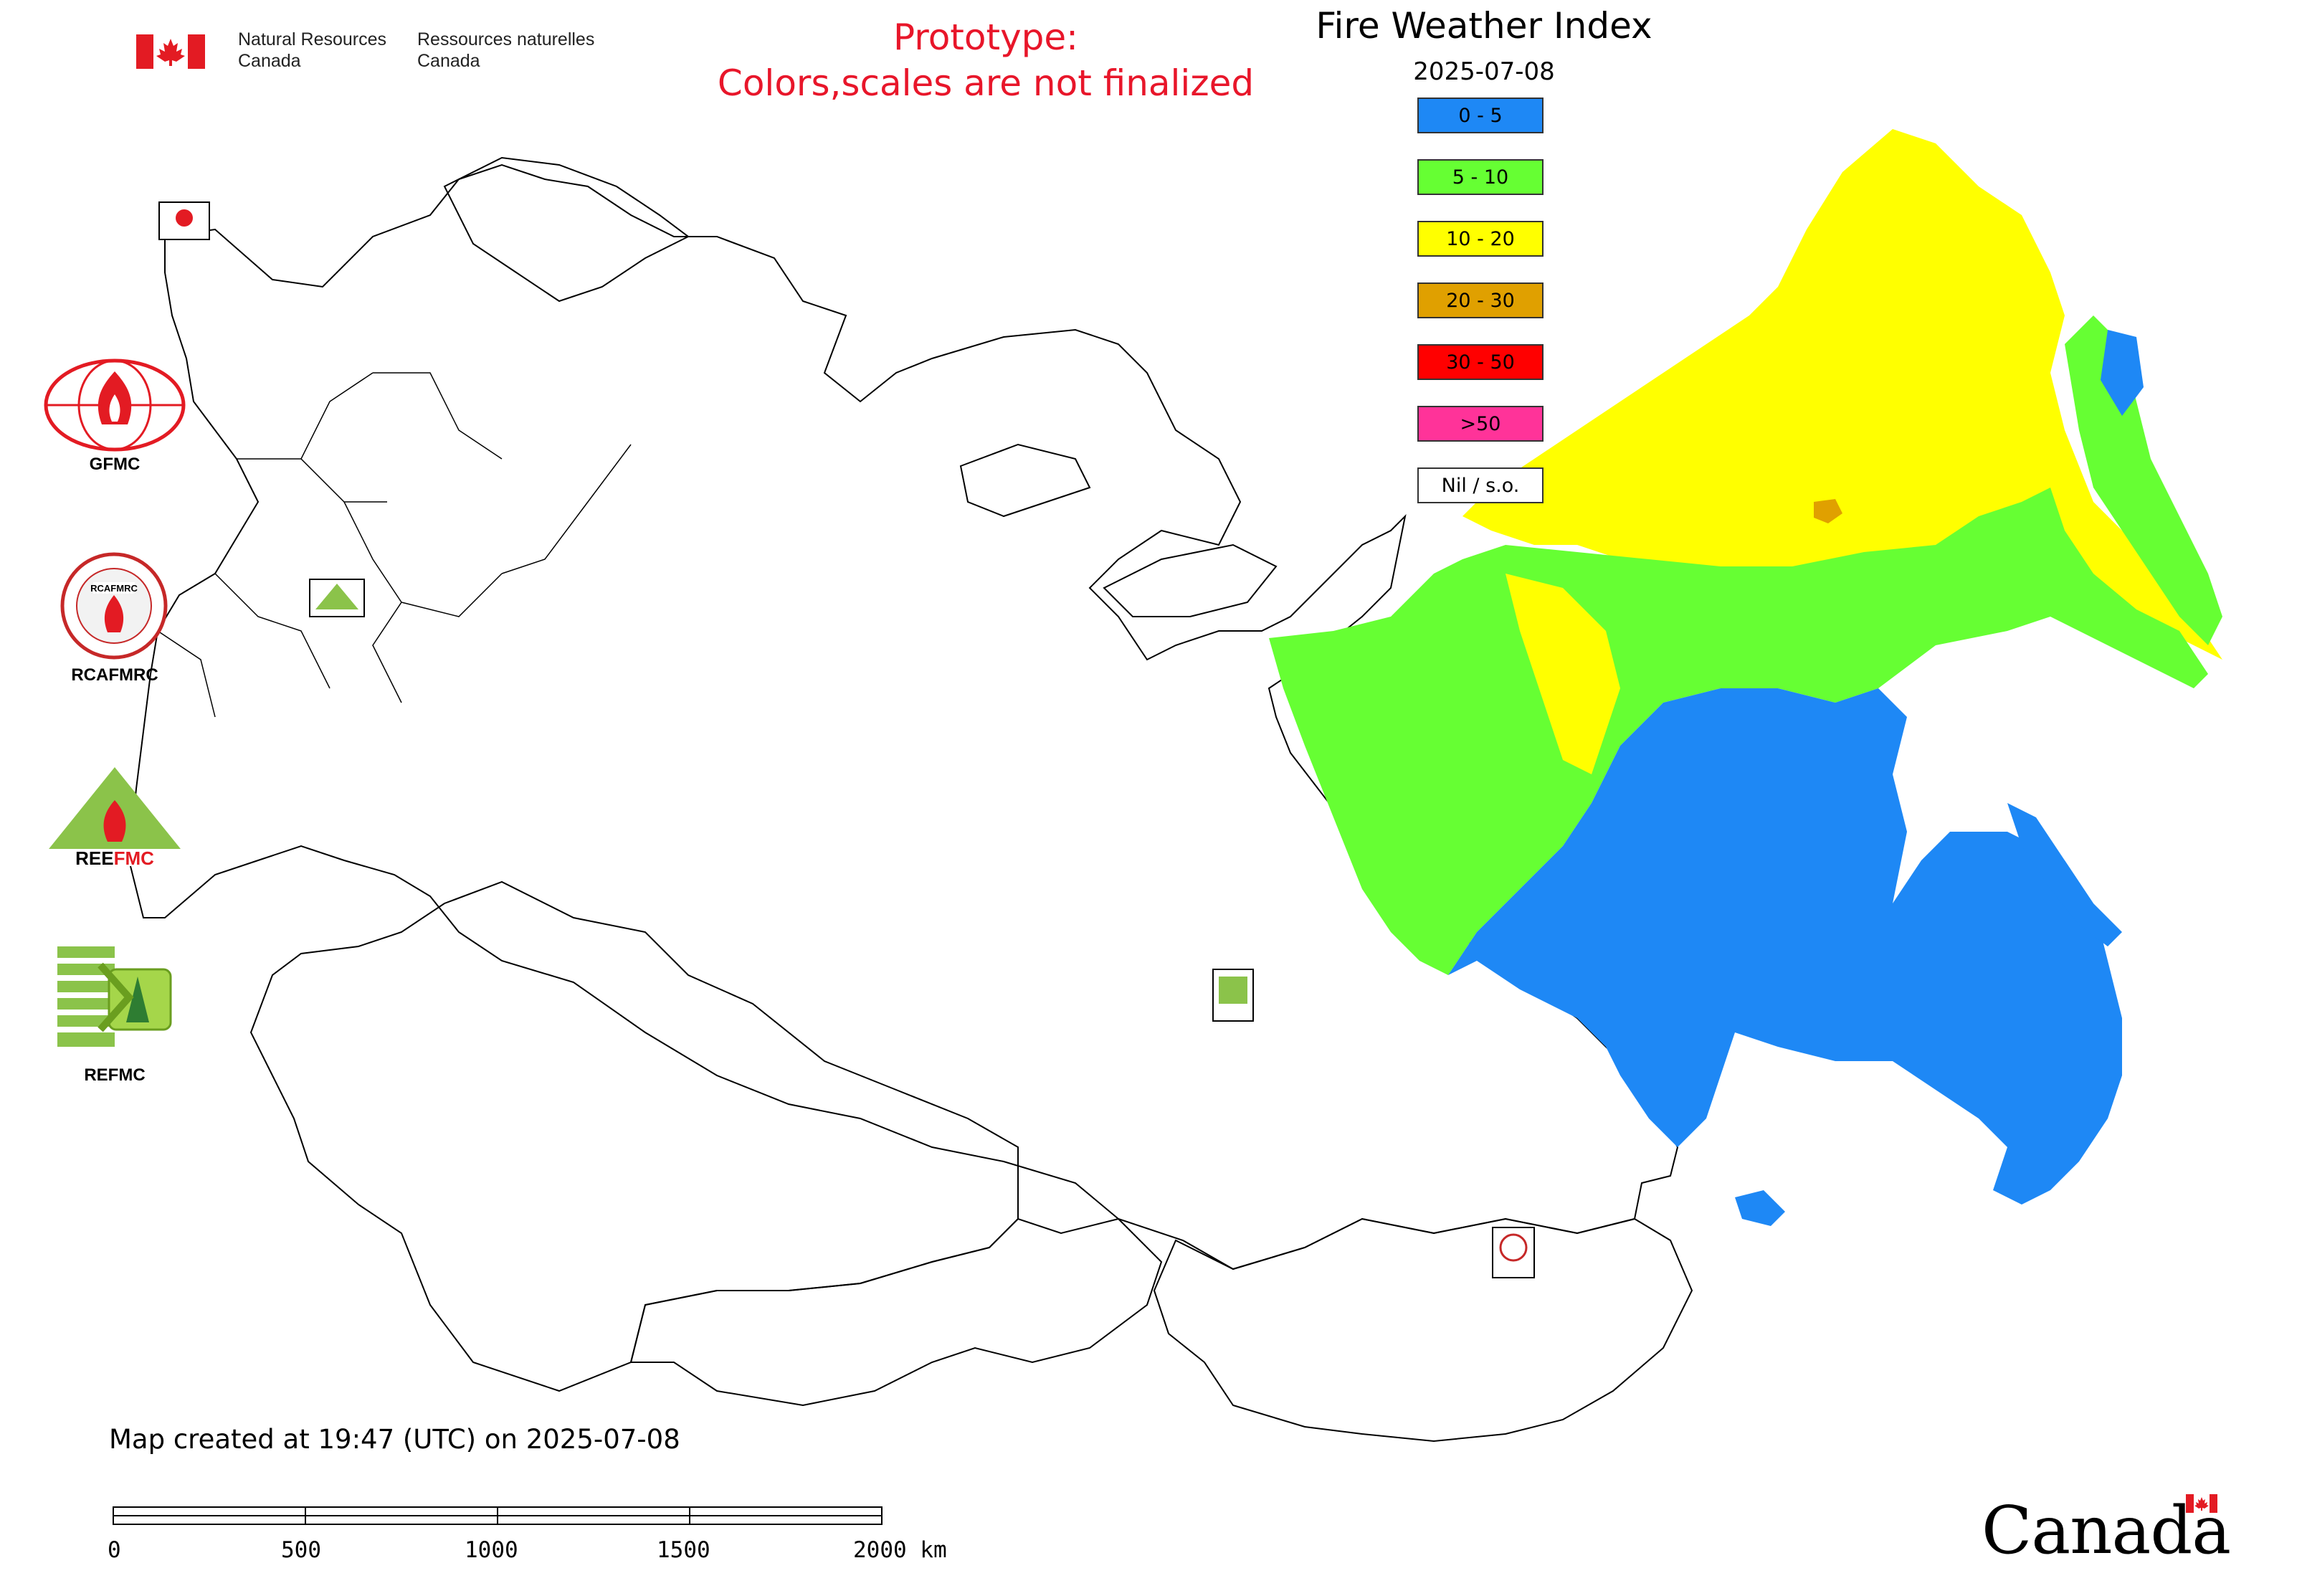 The height and width of the screenshot is (1596, 2302). What do you see at coordinates (1481, 177) in the screenshot?
I see `legend-item-5-10: 5 - 10` at bounding box center [1481, 177].